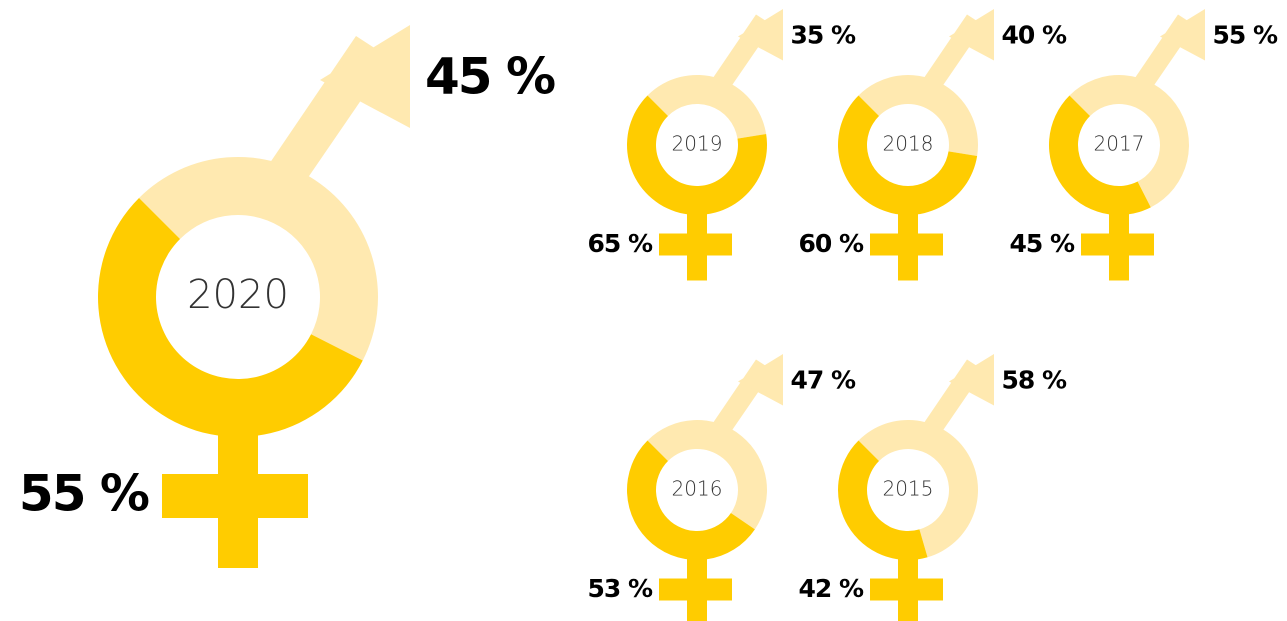  I want to click on gender-chart: 2018 40 % 60 %, so click(933, 145).